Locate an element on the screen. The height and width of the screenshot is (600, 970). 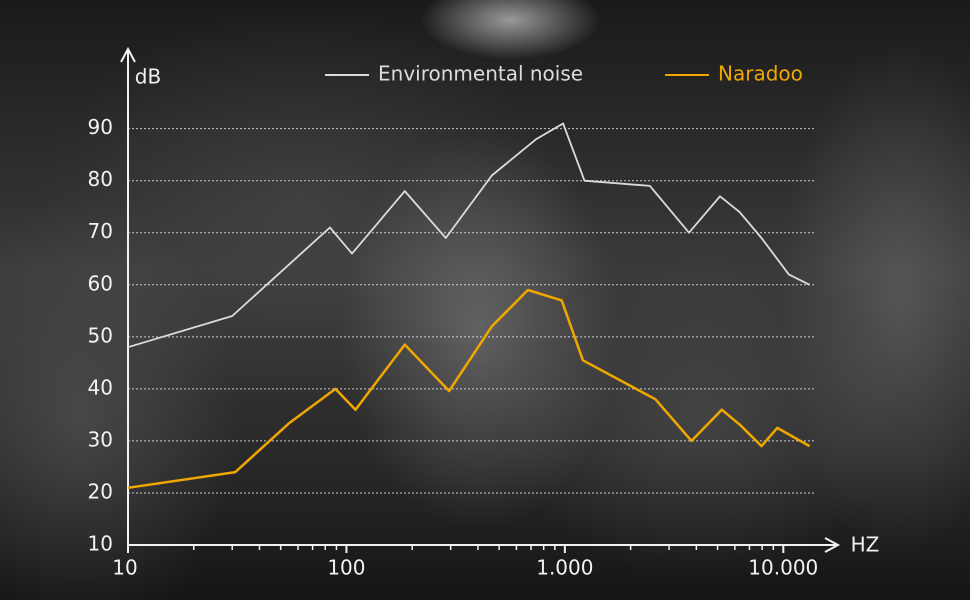
legend-label: Naradoo is located at coordinates (760, 74).